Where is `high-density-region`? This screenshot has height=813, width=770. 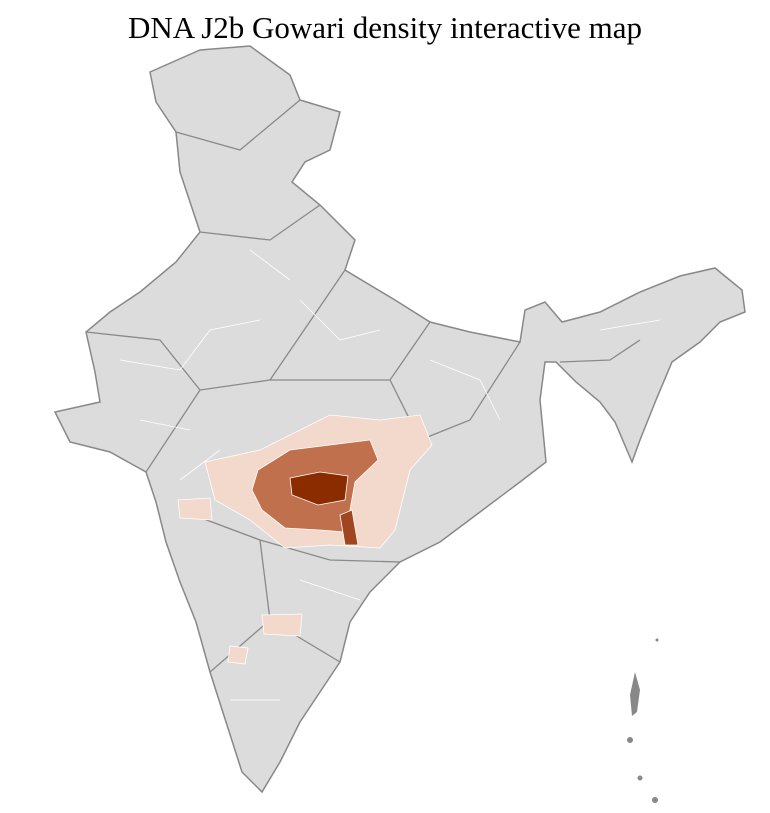 high-density-region is located at coordinates (349, 527).